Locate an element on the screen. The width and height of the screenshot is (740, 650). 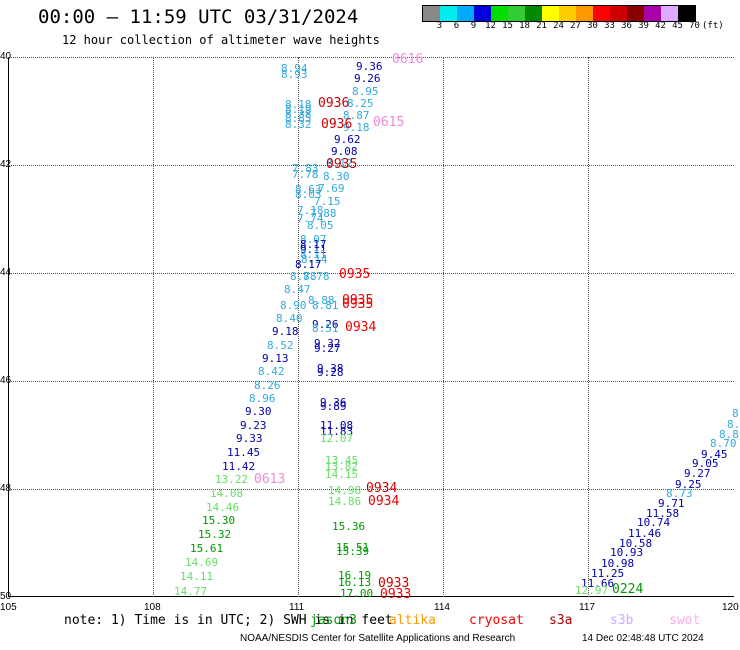
wave-height-value: 12.07 is located at coordinates (337, 438).